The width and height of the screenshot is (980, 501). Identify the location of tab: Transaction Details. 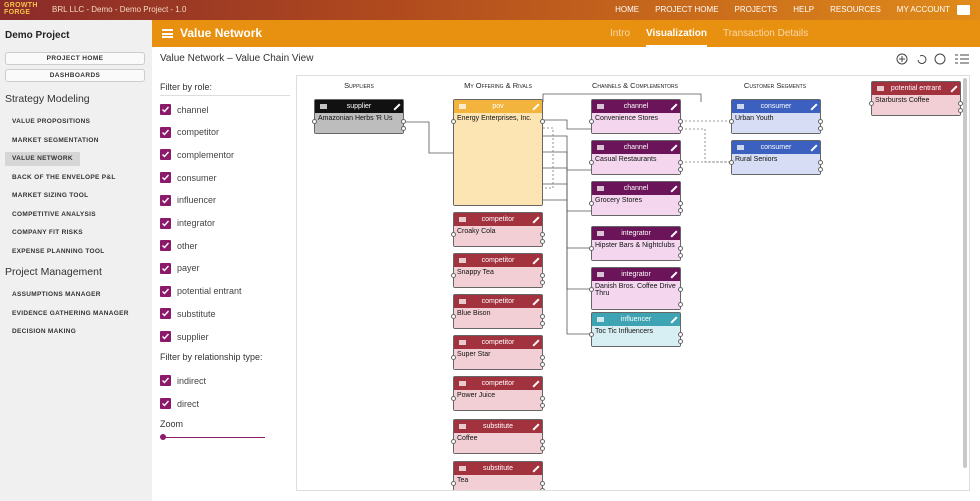
(765, 33).